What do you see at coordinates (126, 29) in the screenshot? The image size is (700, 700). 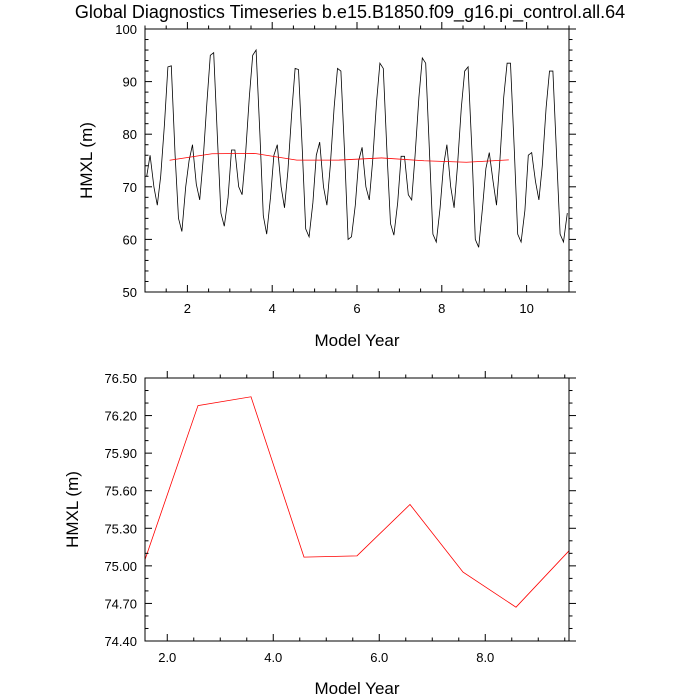 I see `y-tick-label: 100` at bounding box center [126, 29].